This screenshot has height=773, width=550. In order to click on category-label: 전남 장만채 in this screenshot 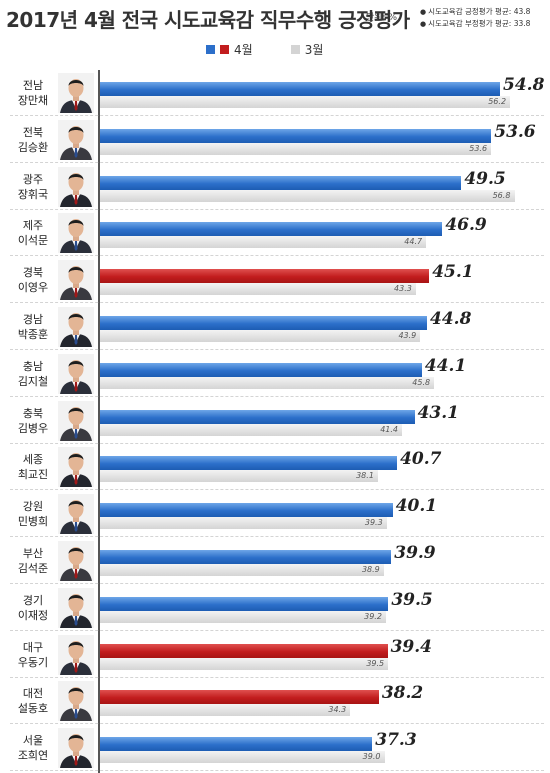, I will do `click(33, 93)`.